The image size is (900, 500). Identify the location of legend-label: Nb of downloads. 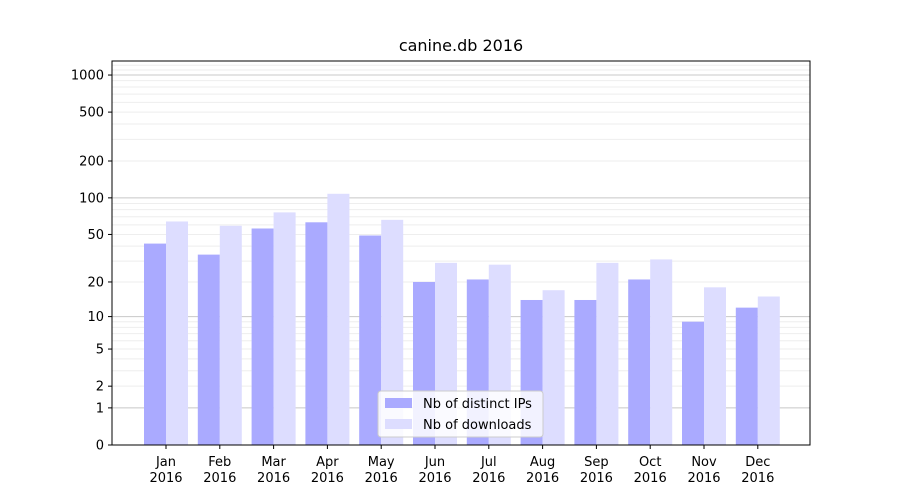
(477, 425).